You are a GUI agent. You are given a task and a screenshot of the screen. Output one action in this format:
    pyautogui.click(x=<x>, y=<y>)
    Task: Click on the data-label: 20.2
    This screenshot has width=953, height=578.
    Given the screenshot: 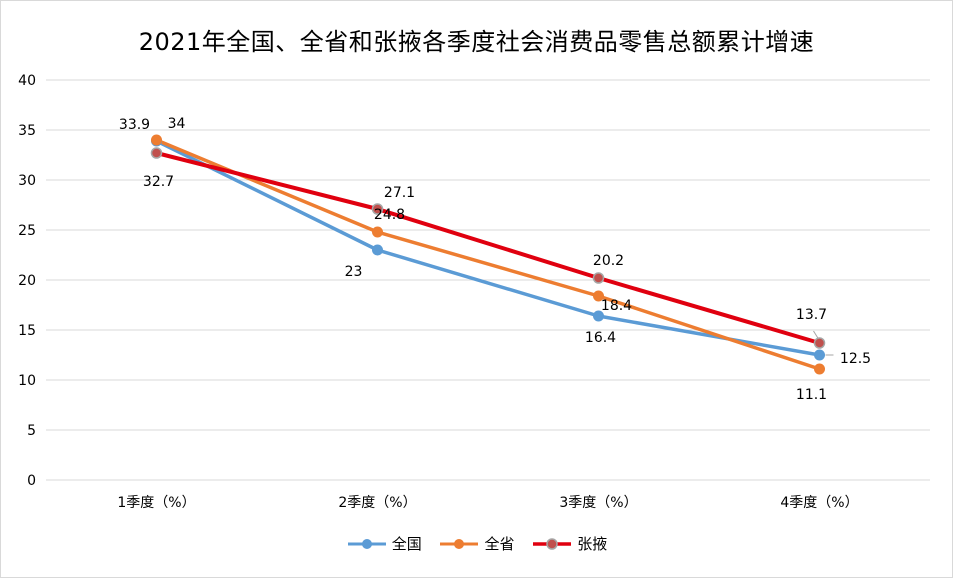 What is the action you would take?
    pyautogui.click(x=608, y=261)
    